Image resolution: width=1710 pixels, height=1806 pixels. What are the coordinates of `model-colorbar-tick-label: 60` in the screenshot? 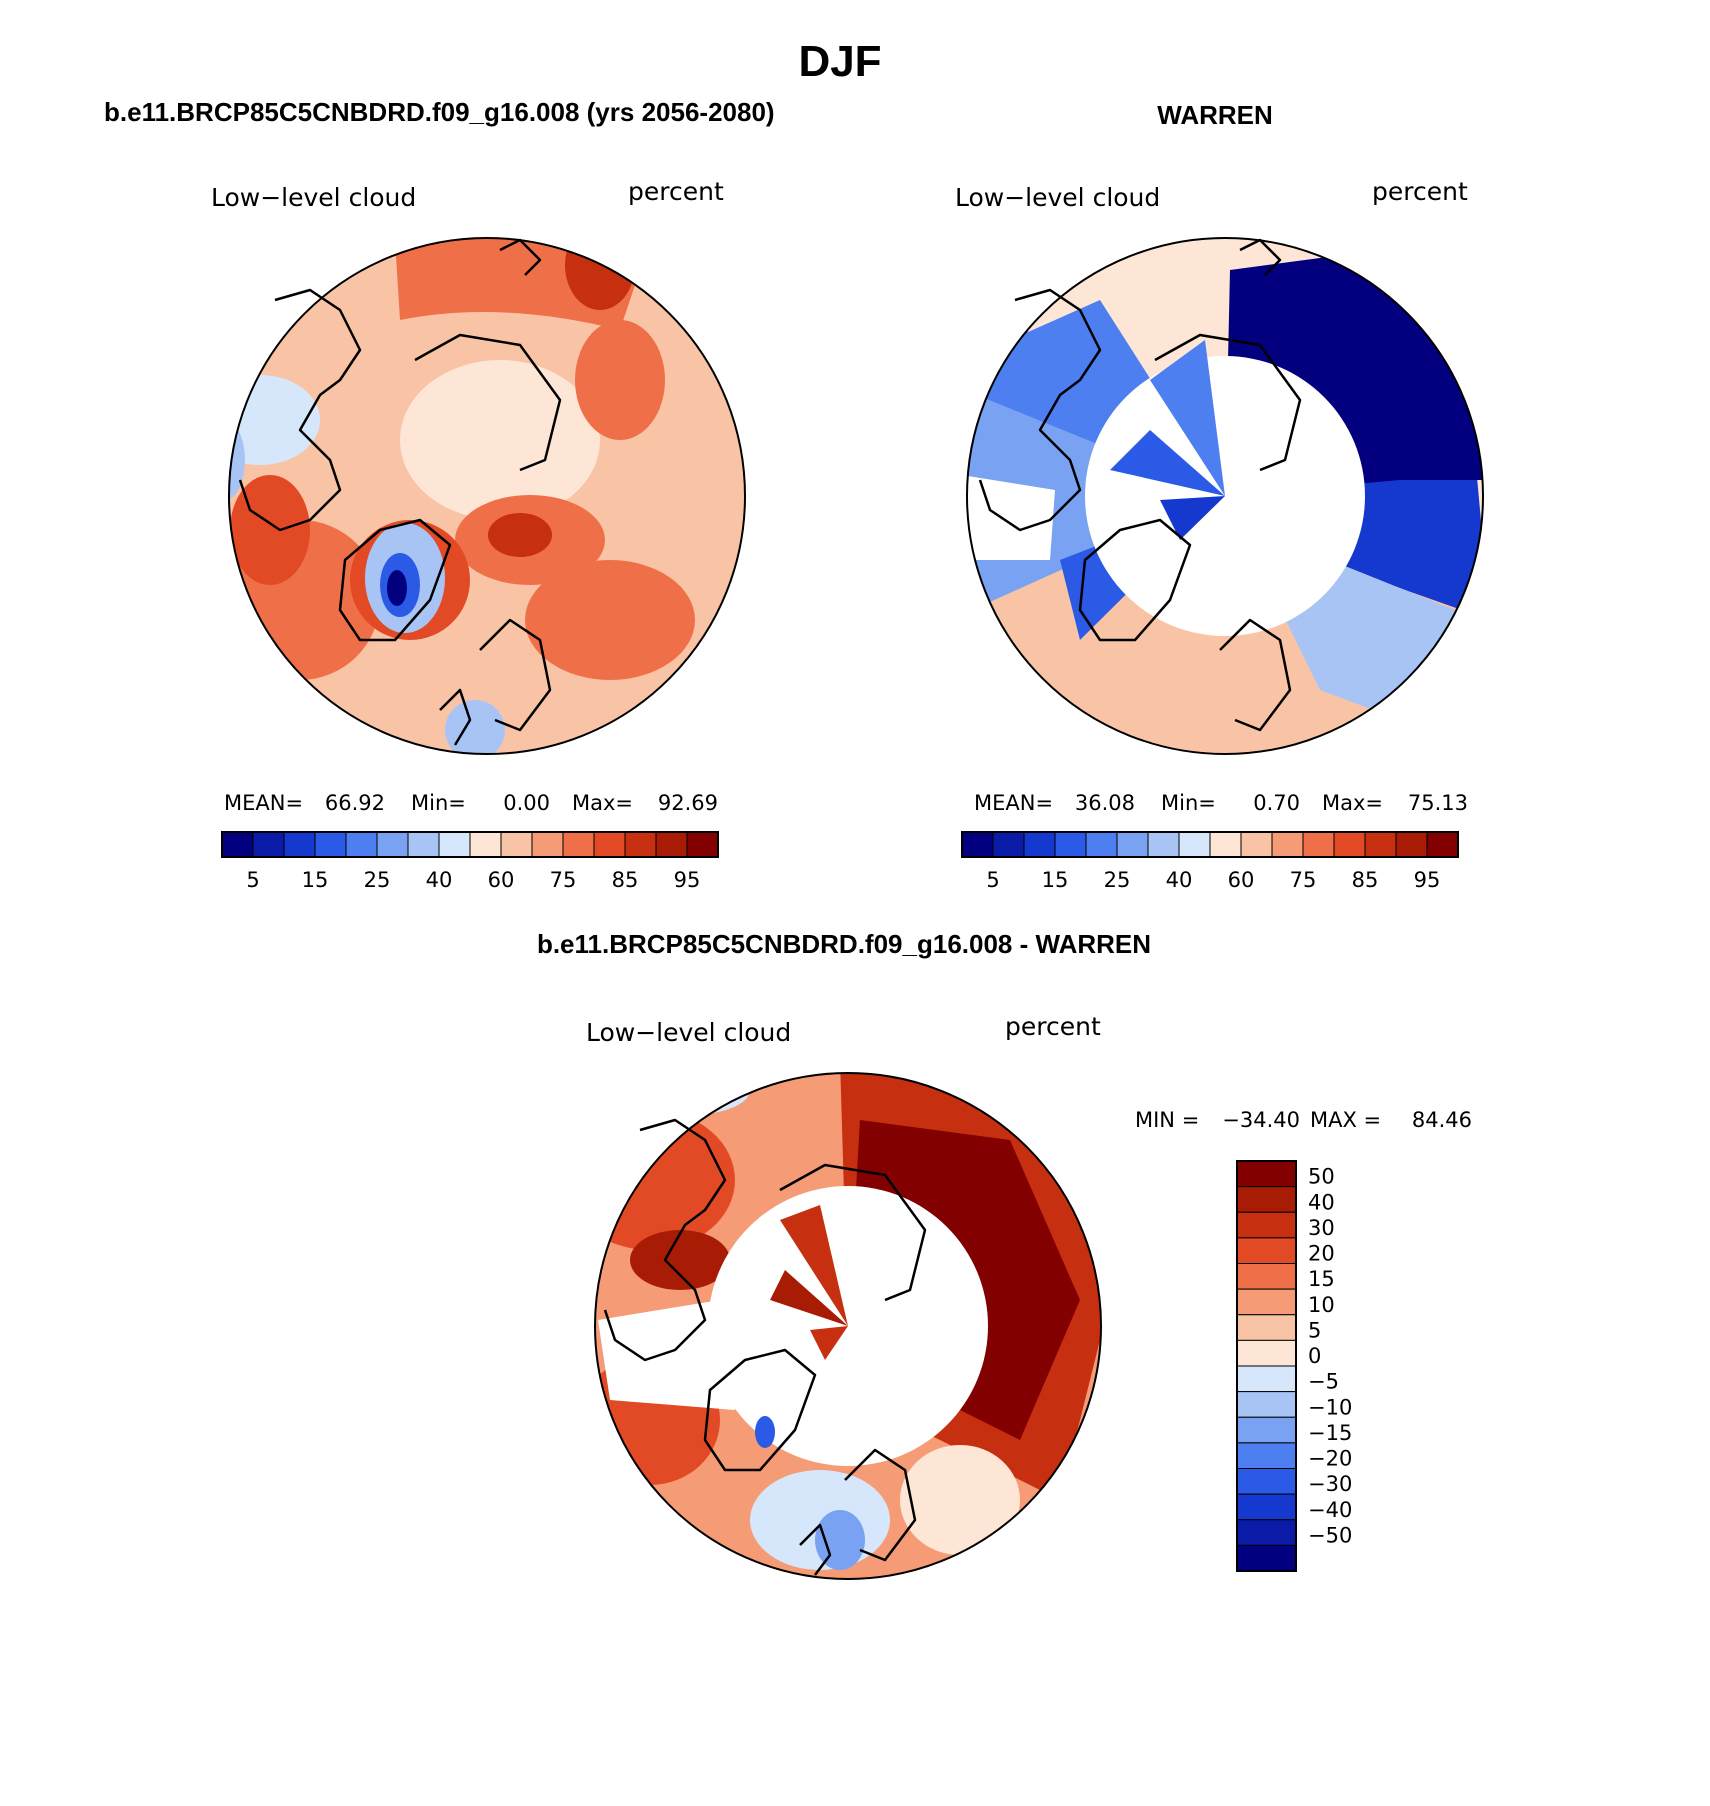 It's located at (501, 880).